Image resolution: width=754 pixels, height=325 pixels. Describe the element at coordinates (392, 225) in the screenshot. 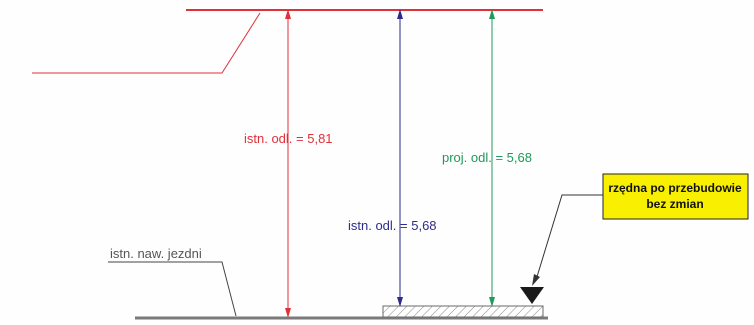

I see `existing-after-clearance-label: istn. odl. = 5,68` at that location.